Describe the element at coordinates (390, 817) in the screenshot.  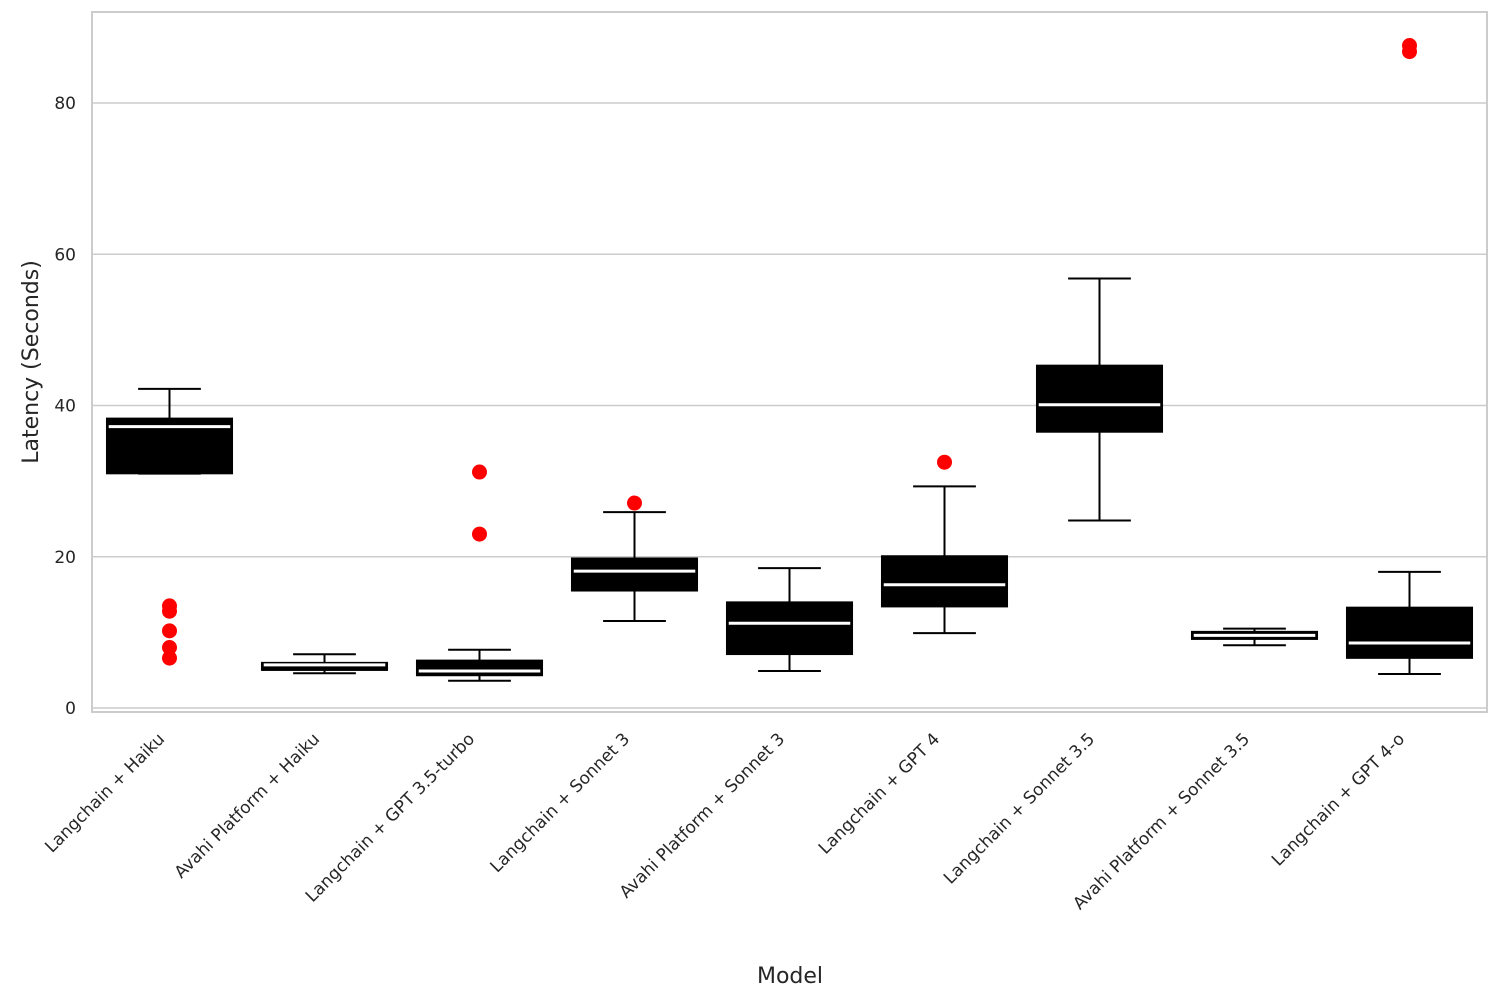
I see `x-tick-label-3: Langchain + GPT 3.5-turbo` at that location.